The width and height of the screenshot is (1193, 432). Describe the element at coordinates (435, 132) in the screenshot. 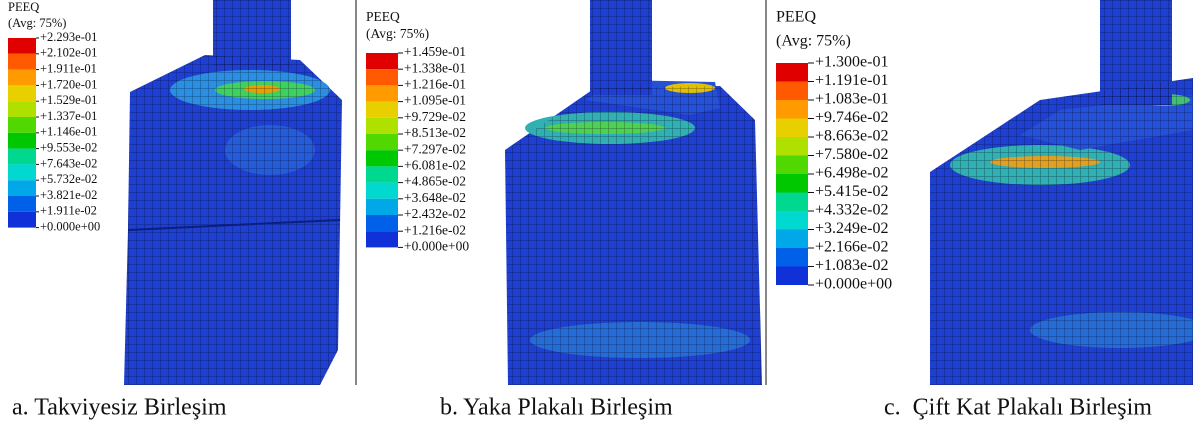

I see `legend-label: +8.513e-02` at that location.